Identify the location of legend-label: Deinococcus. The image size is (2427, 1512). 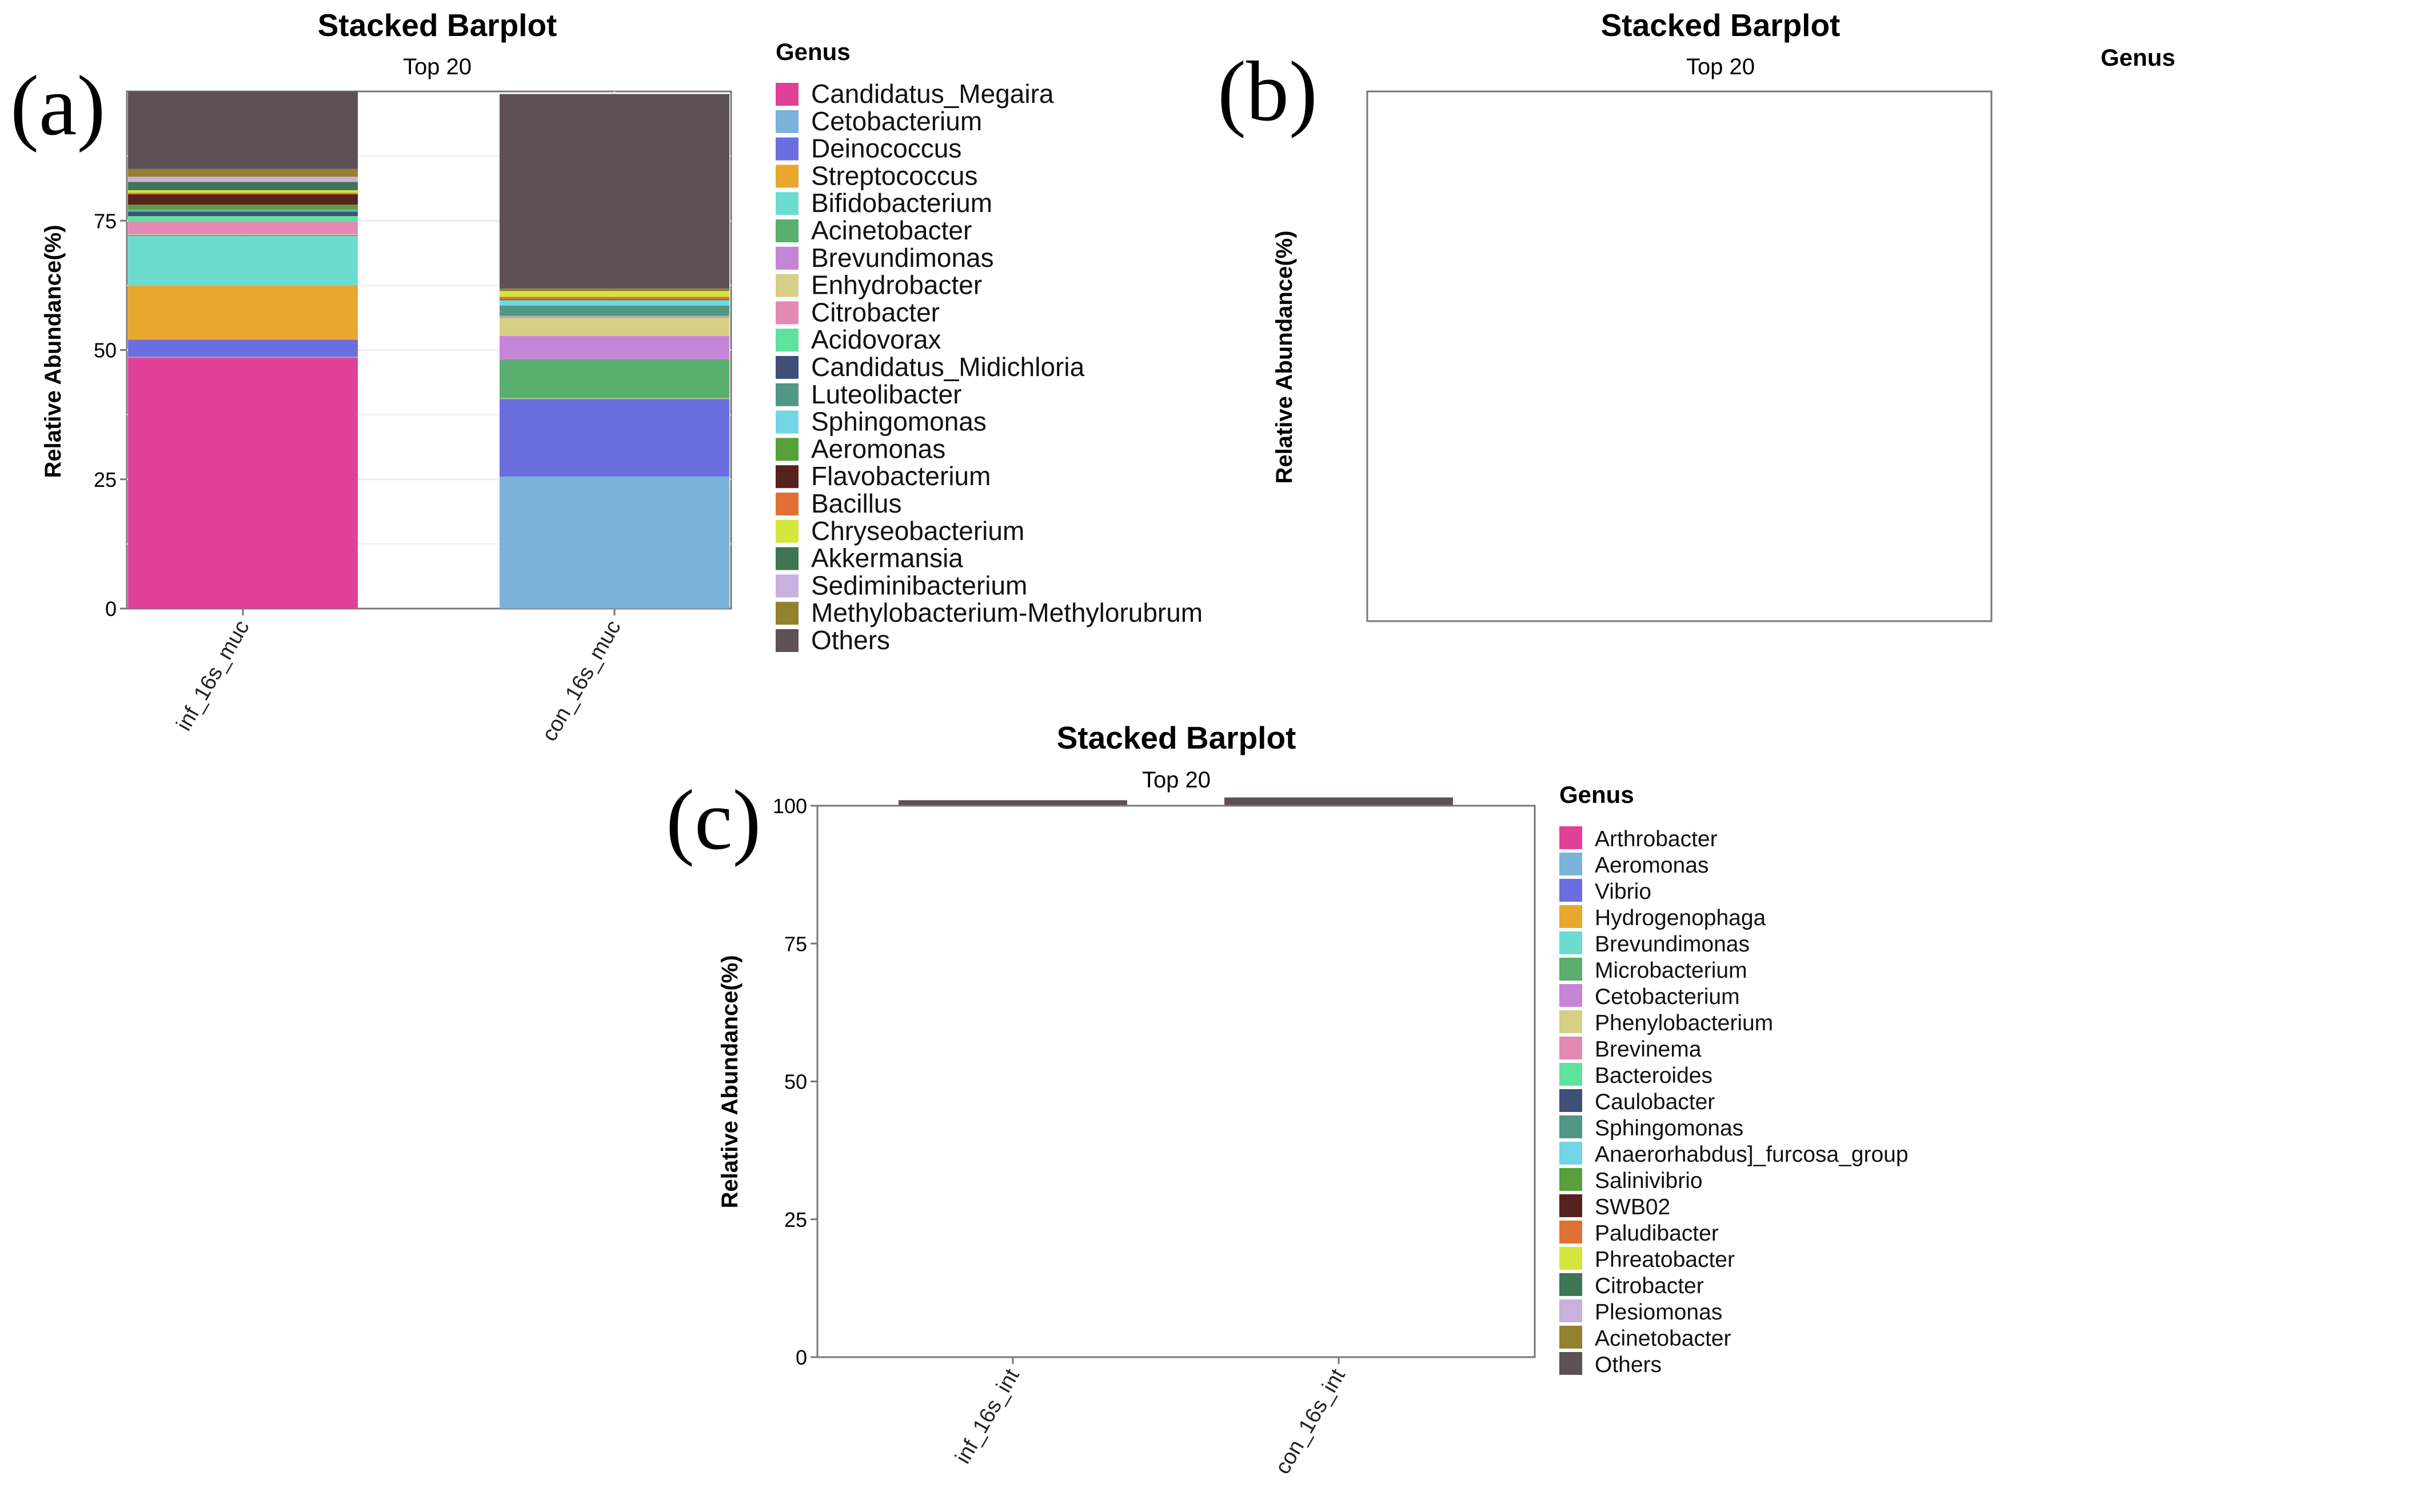
(886, 148).